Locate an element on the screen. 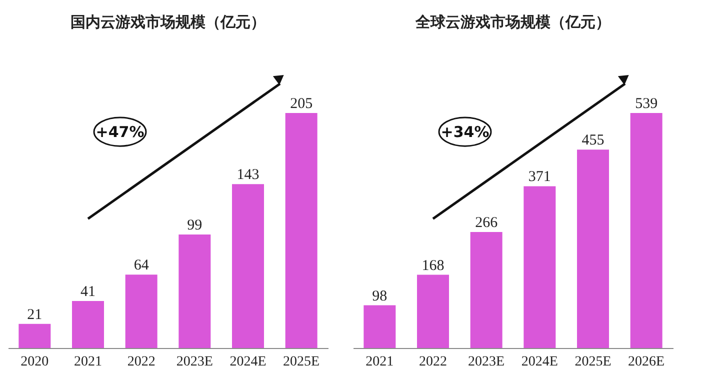 This screenshot has width=723, height=375. annotation: +47% is located at coordinates (120, 131).